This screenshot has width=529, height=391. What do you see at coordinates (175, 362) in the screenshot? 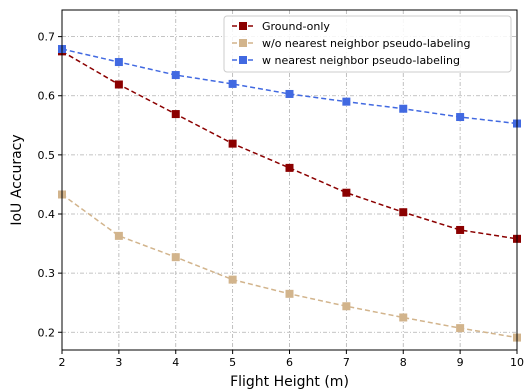
I see `x-tick-label: 4` at bounding box center [175, 362].